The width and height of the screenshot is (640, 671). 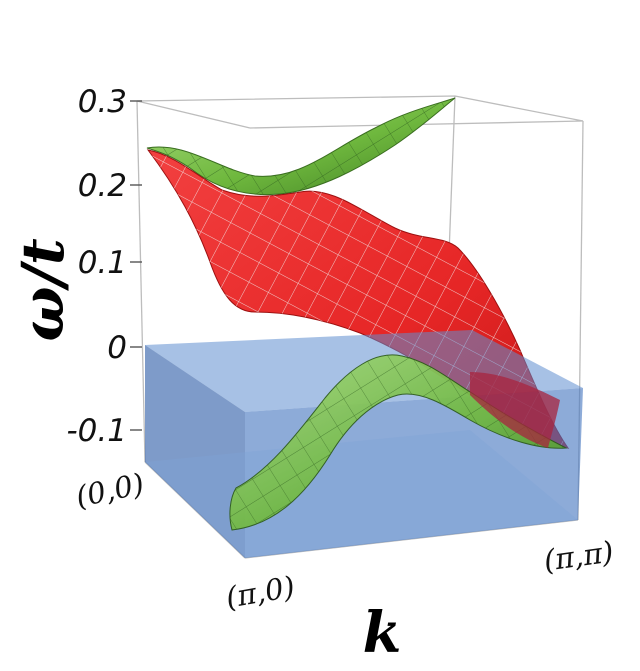 I want to click on y-axis-title: ω/t, so click(x=43, y=289).